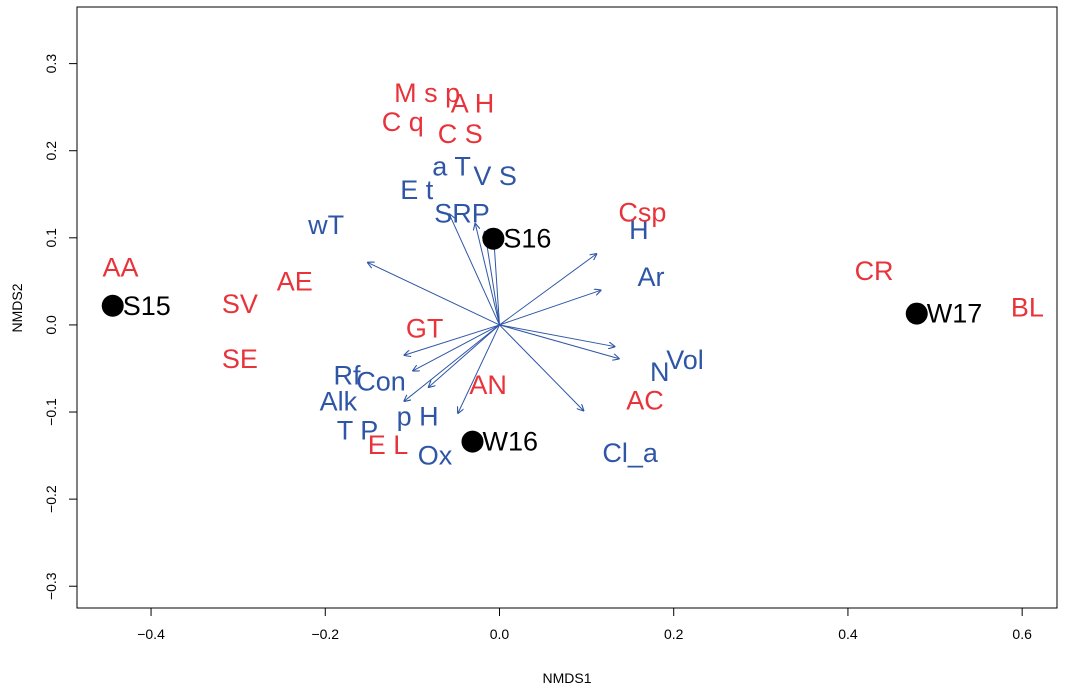 This screenshot has width=1069, height=691. I want to click on species-label: AN, so click(488, 385).